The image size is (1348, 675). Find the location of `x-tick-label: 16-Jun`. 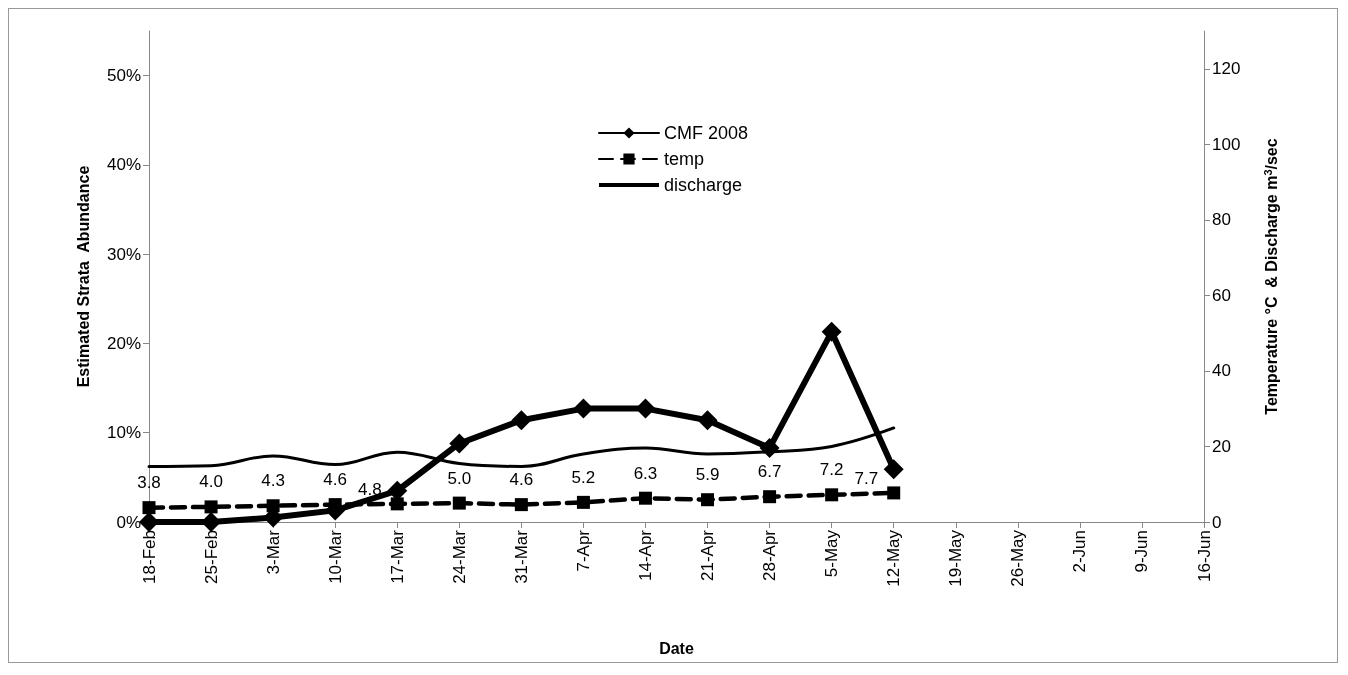

x-tick-label: 16-Jun is located at coordinates (1204, 556).